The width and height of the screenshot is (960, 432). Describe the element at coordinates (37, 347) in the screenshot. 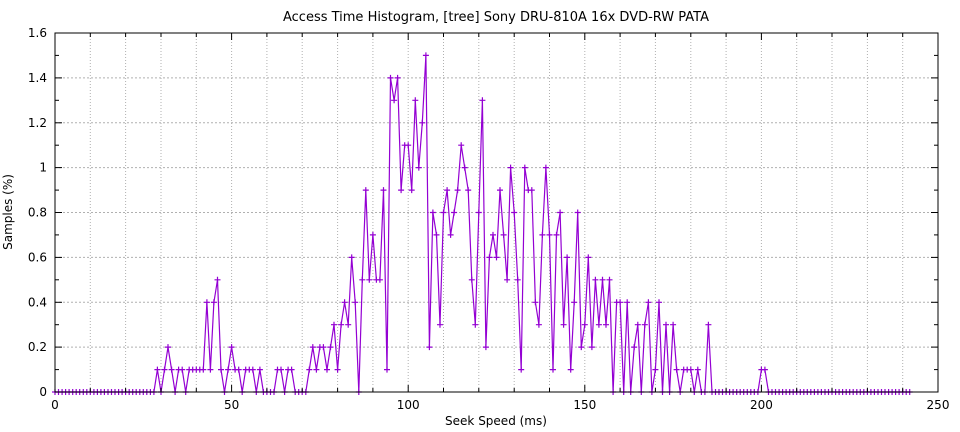

I see `y-tick-label: 0.2` at that location.